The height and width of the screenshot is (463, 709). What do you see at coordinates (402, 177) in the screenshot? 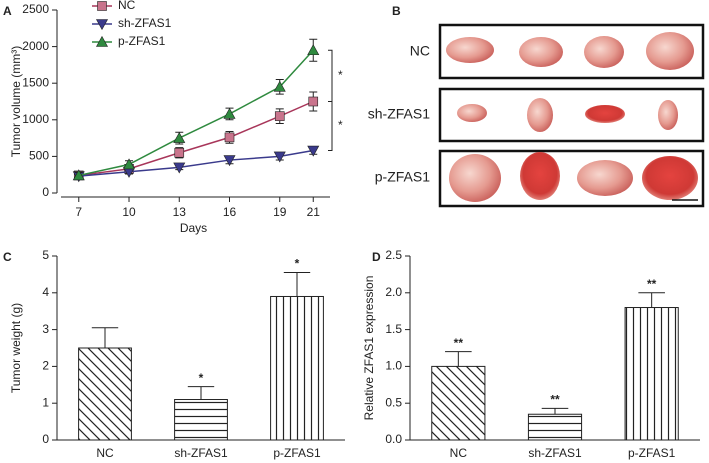
I see `row-label: p-ZFAS1` at bounding box center [402, 177].